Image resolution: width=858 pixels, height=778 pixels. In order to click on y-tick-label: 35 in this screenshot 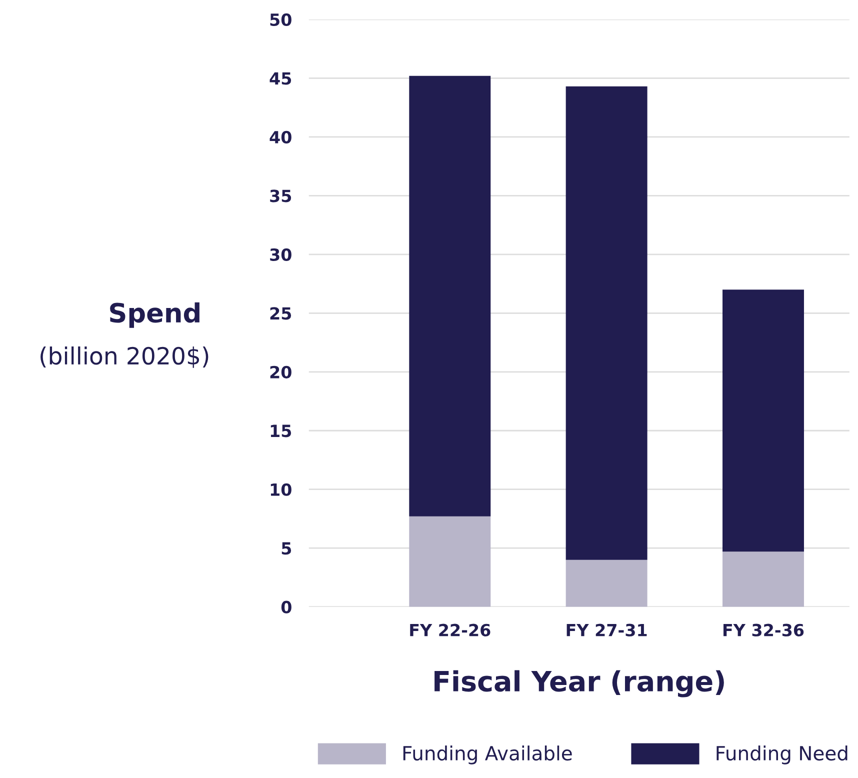, I will do `click(281, 196)`.